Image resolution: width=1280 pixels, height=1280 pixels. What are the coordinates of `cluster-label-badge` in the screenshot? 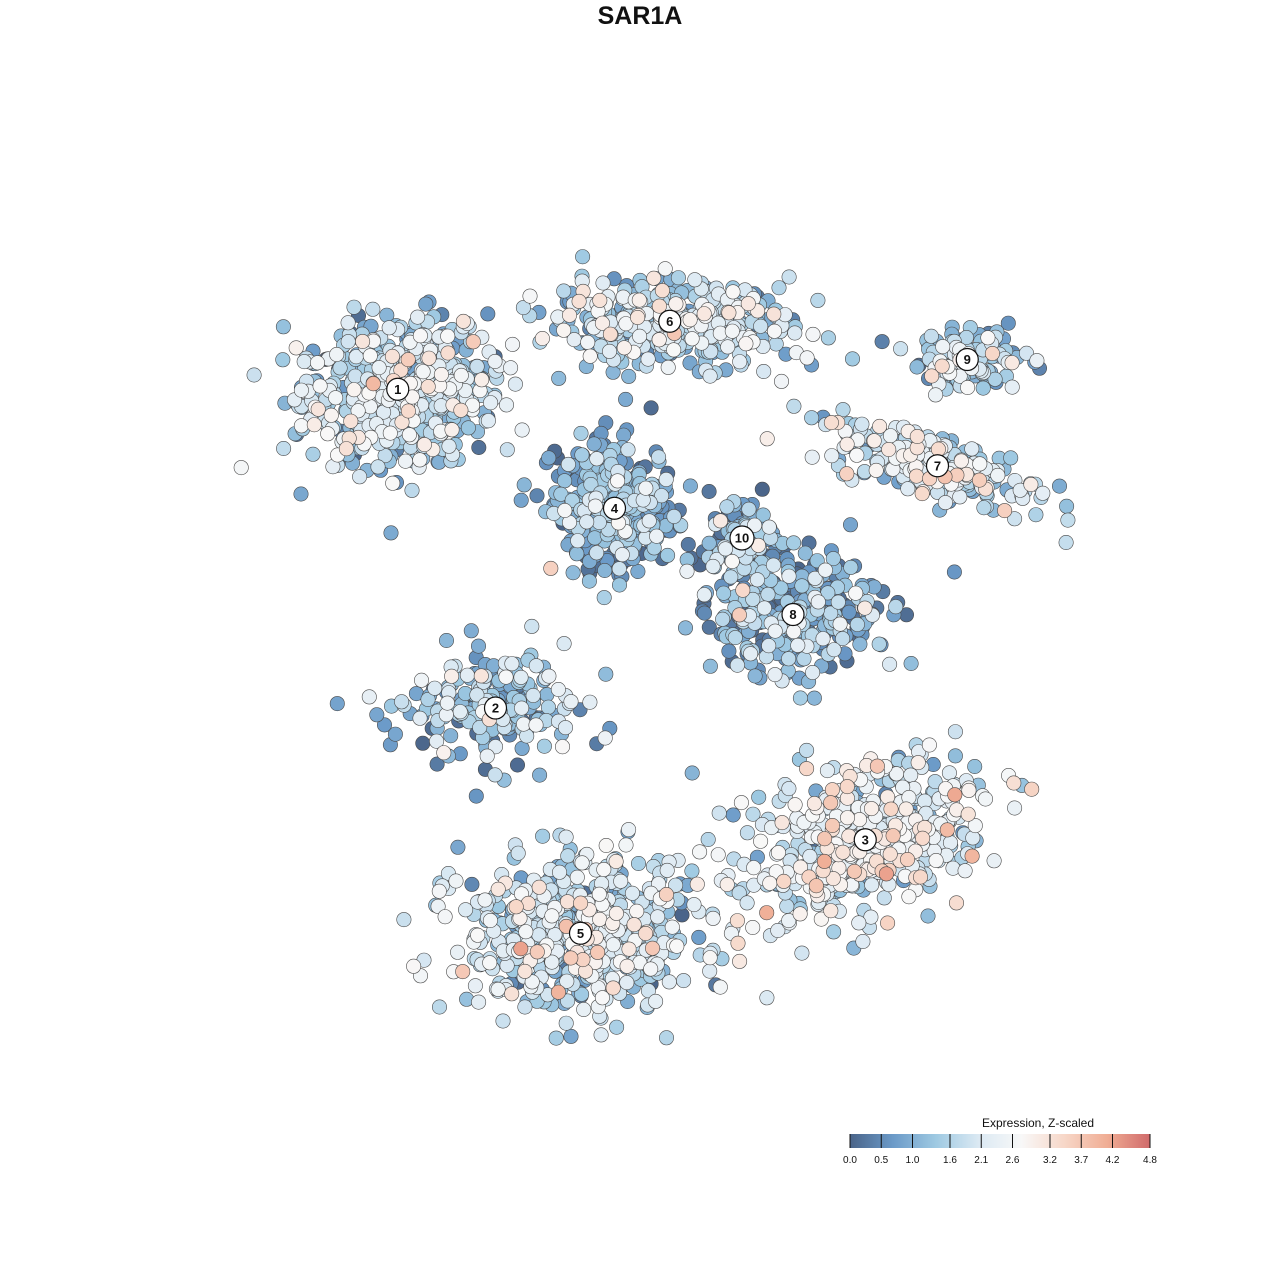 It's located at (793, 614).